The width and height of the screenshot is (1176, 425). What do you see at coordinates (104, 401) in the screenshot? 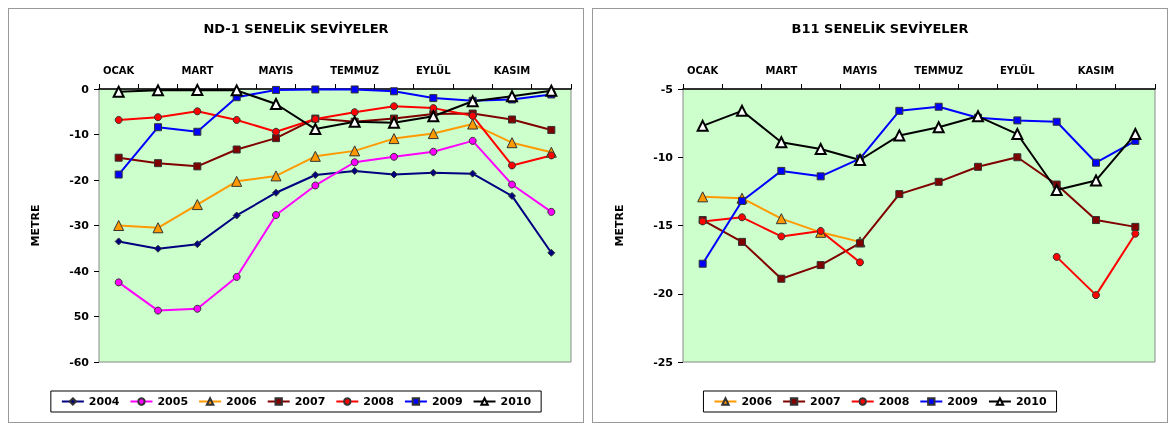
I see `legend-label: 2004` at bounding box center [104, 401].